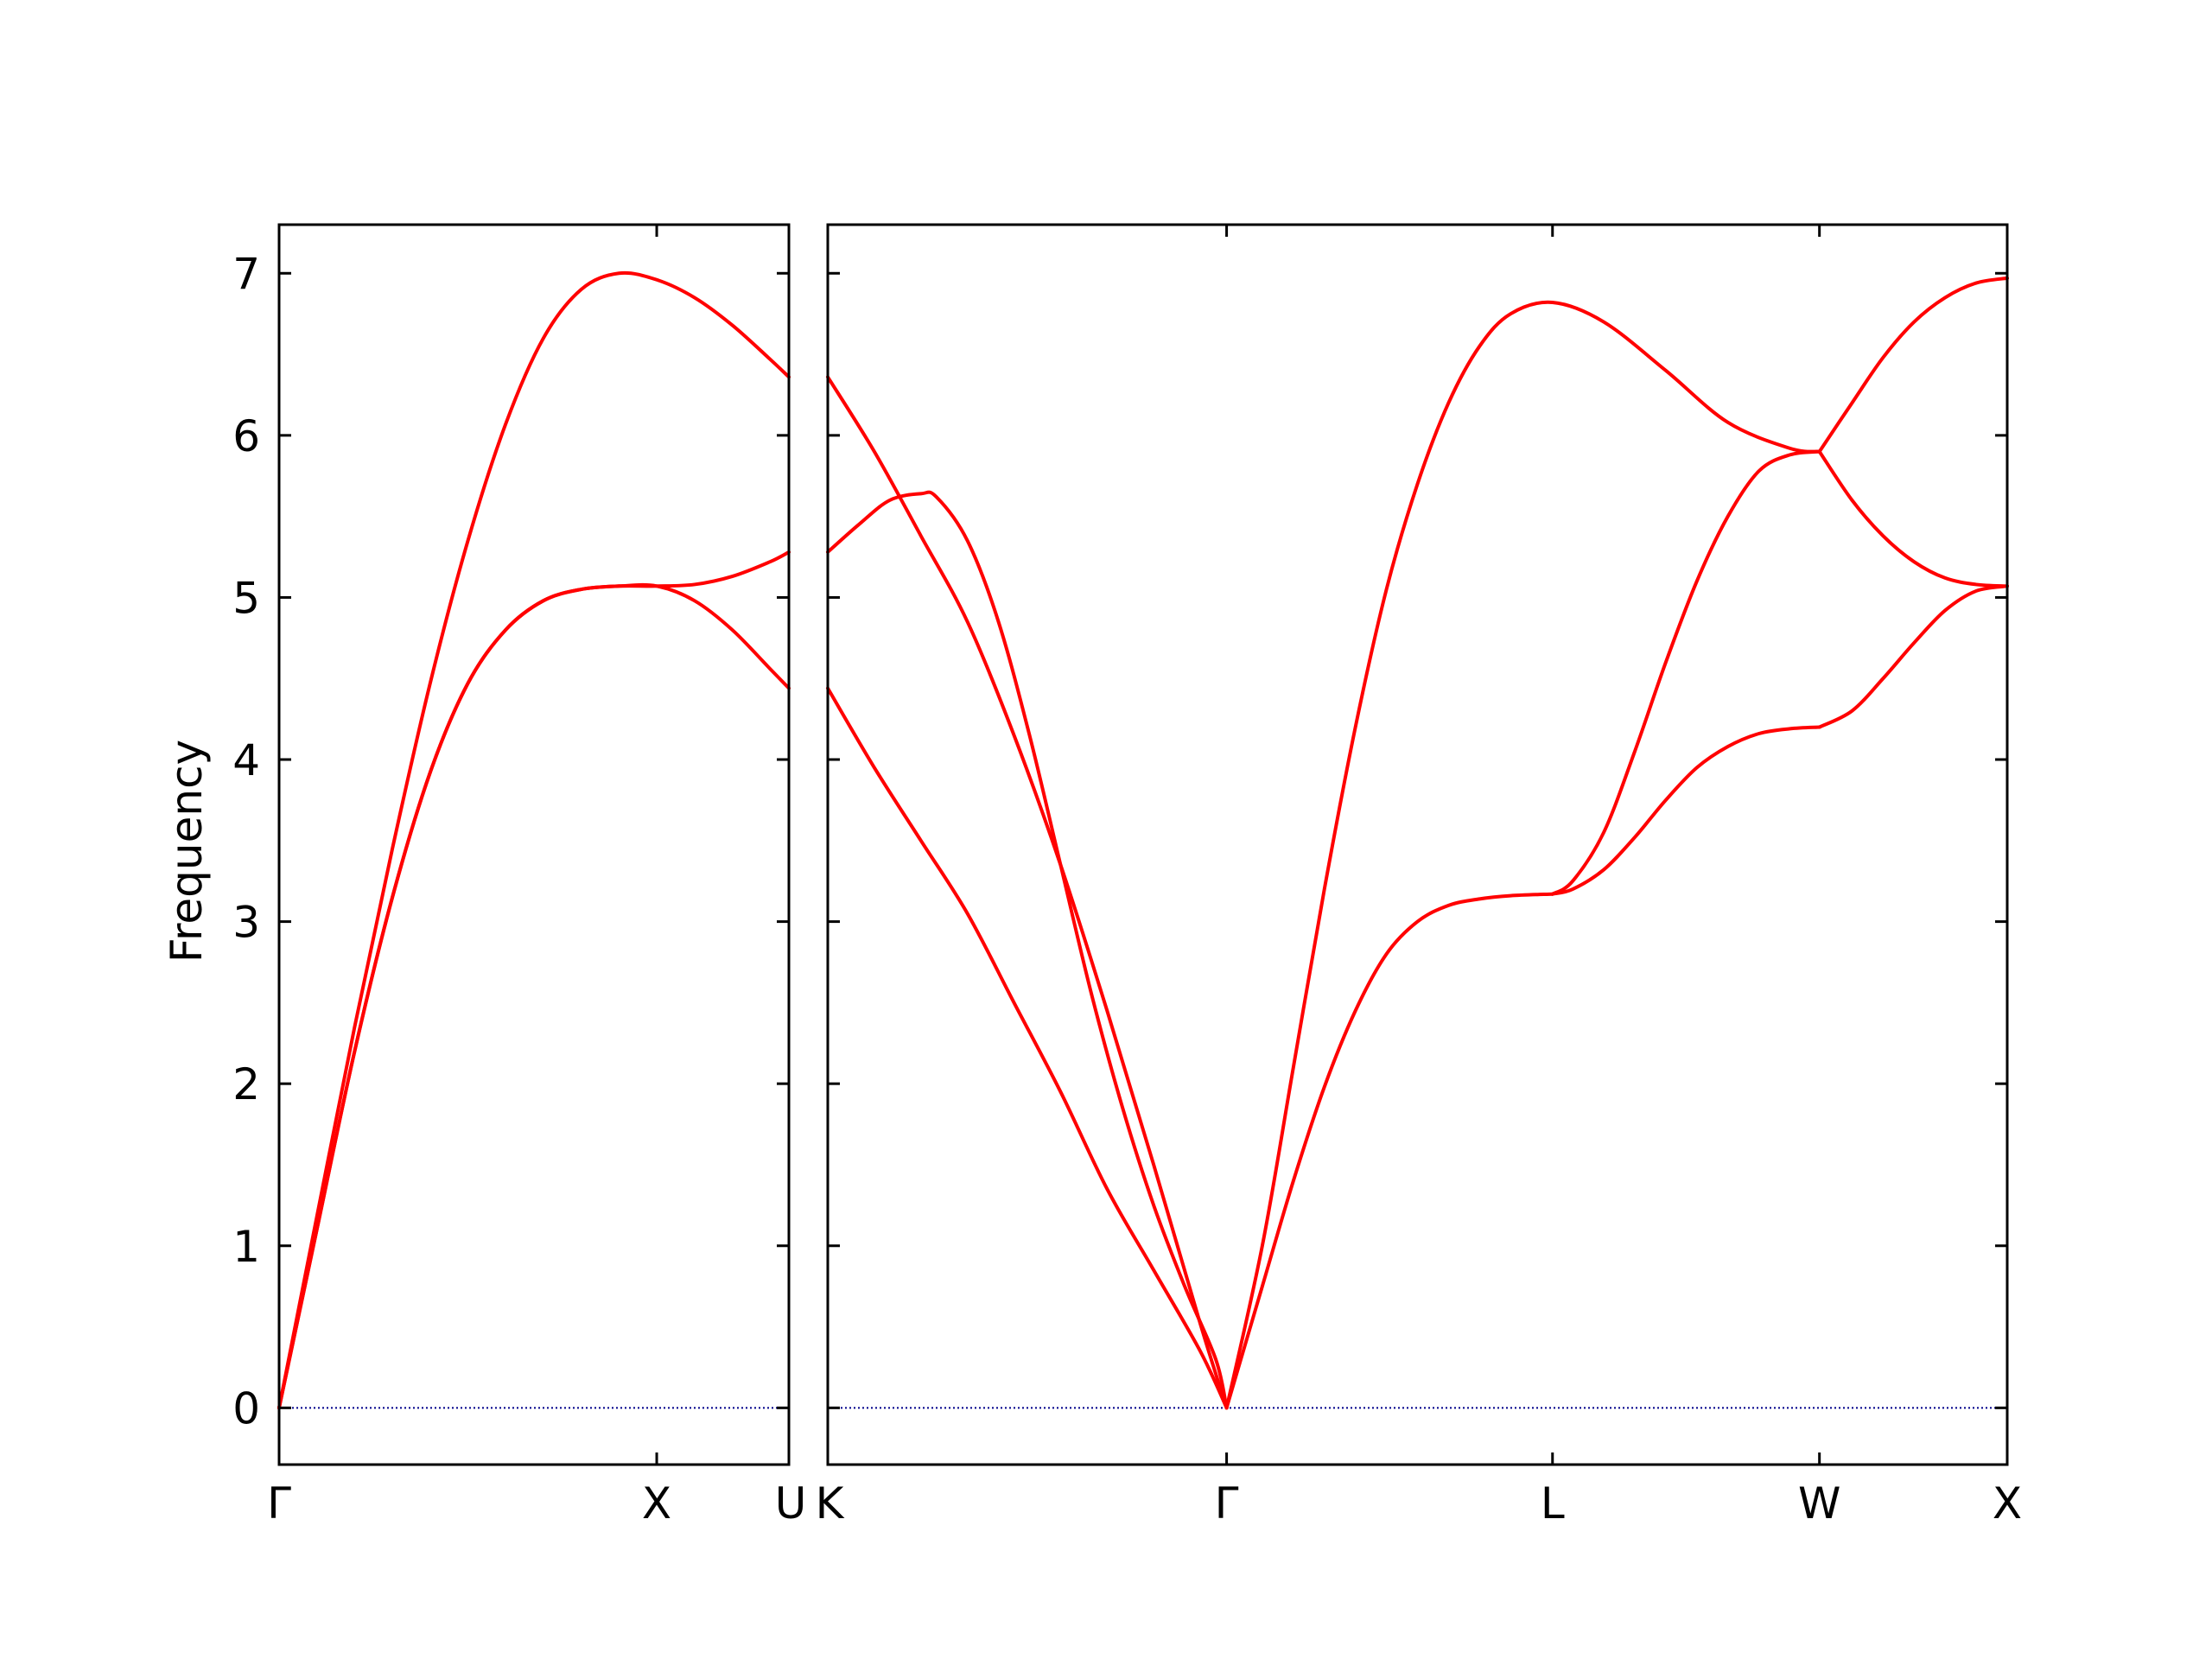 This screenshot has width=2212, height=1659. Describe the element at coordinates (246, 1408) in the screenshot. I see `ytick-label-0: 0` at that location.